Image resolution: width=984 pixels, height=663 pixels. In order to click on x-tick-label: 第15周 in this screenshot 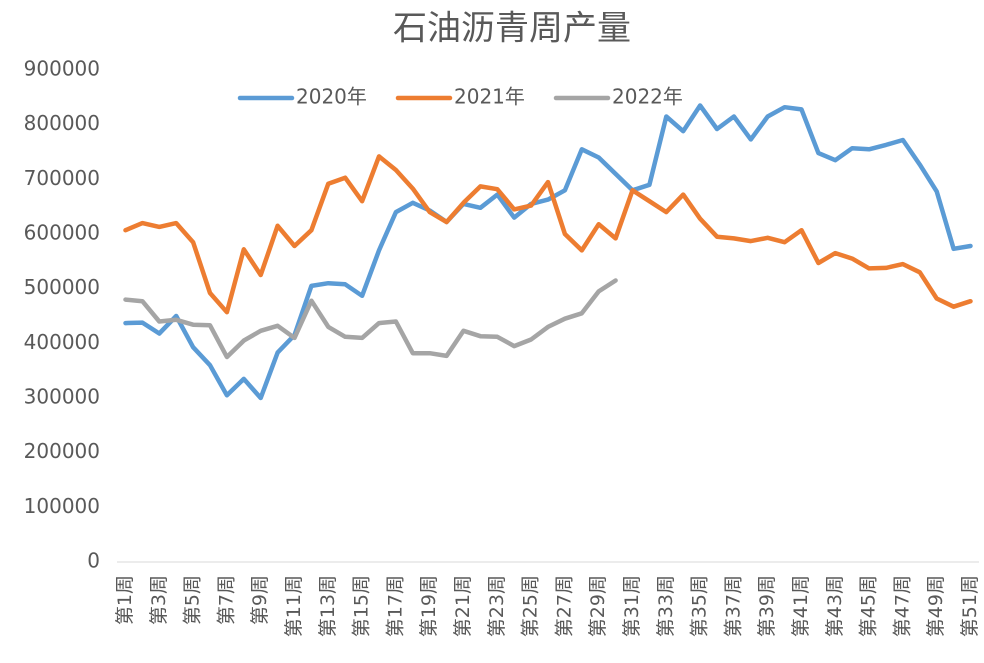, I will do `click(362, 606)`.